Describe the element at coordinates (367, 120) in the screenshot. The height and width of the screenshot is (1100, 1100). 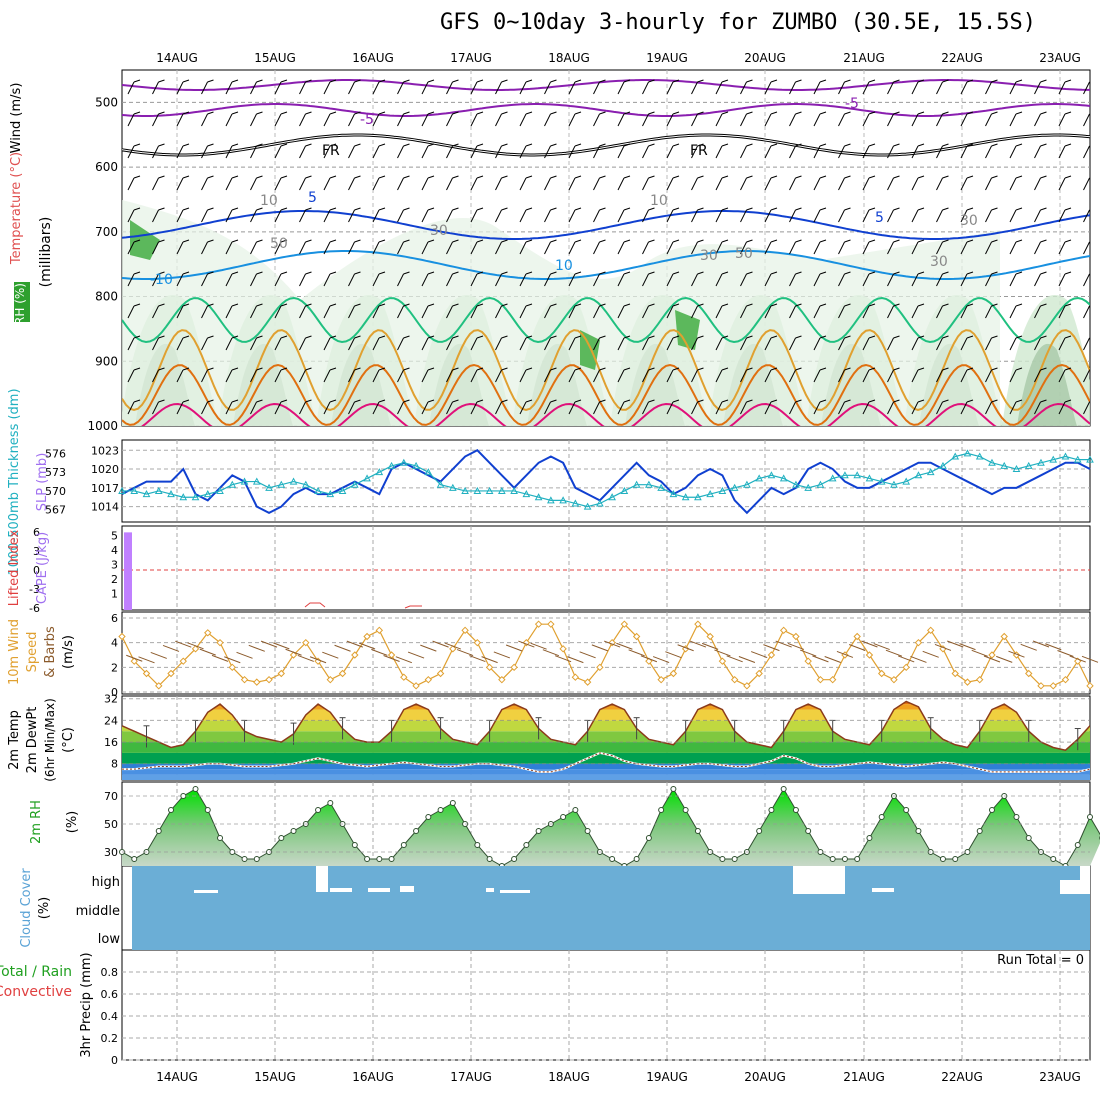
I see `contour-label: -5` at that location.